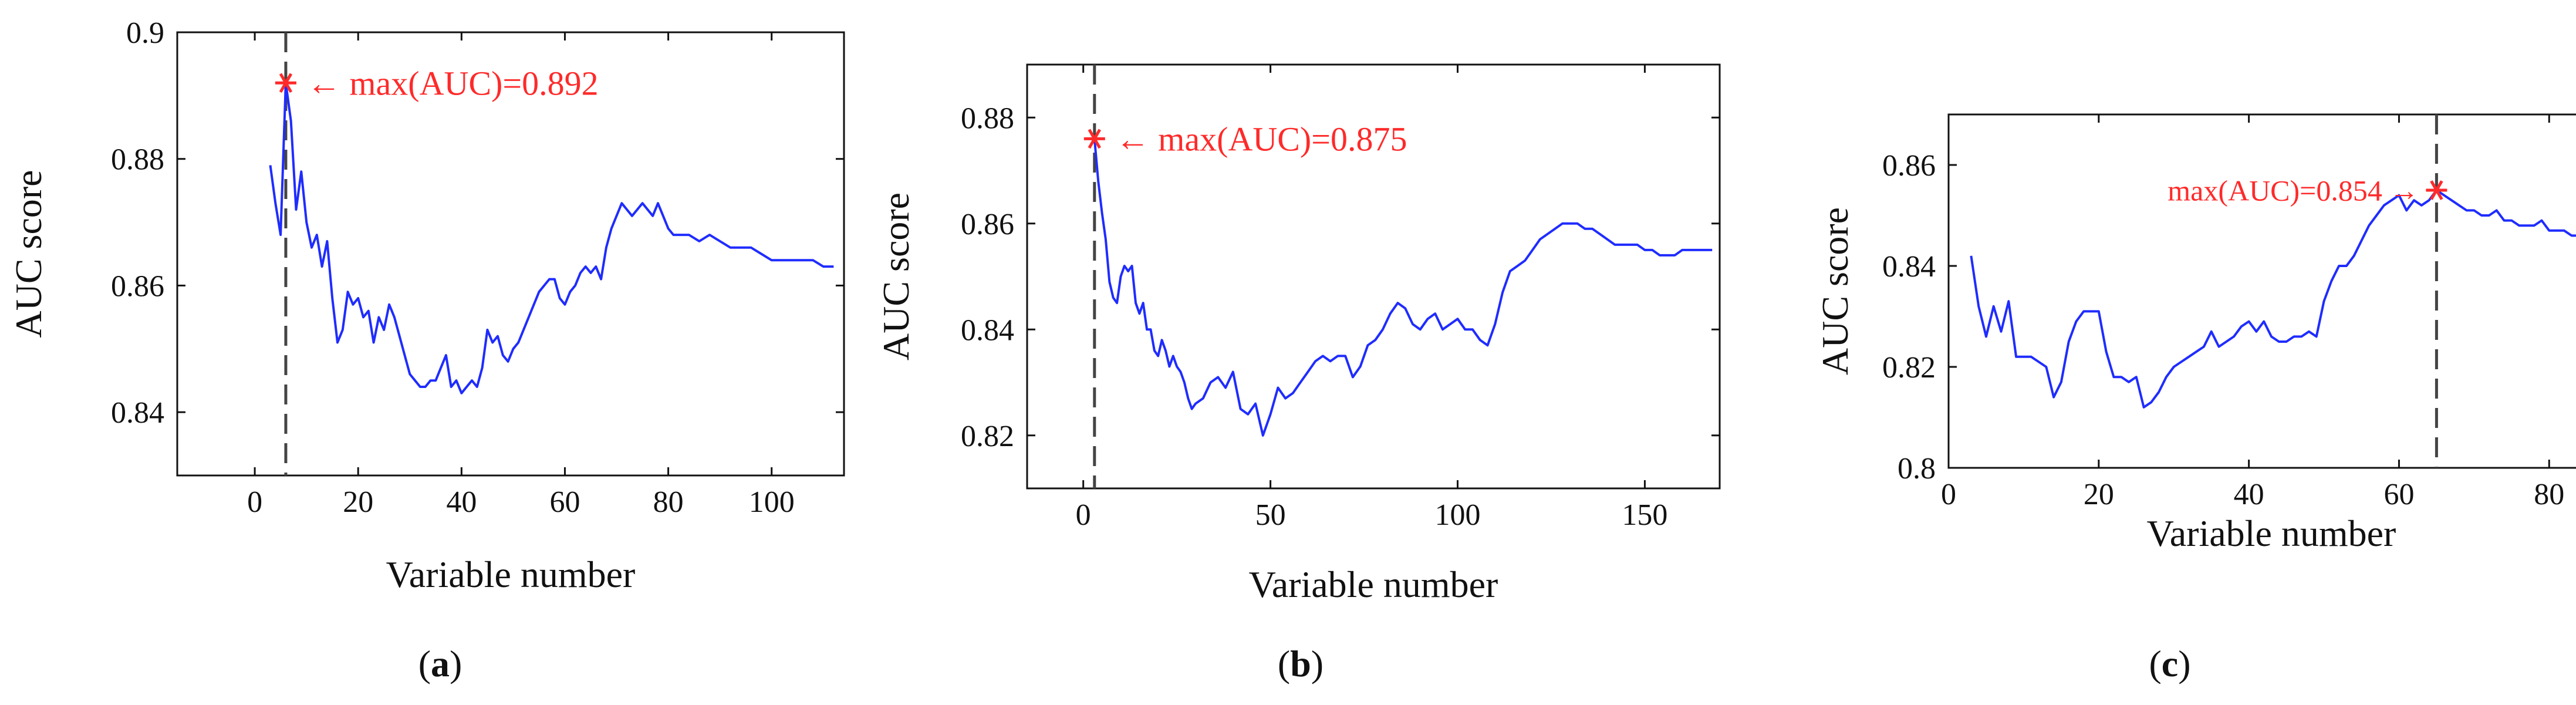 The height and width of the screenshot is (705, 2576). Describe the element at coordinates (1270, 515) in the screenshot. I see `x-tick-label: 50` at that location.